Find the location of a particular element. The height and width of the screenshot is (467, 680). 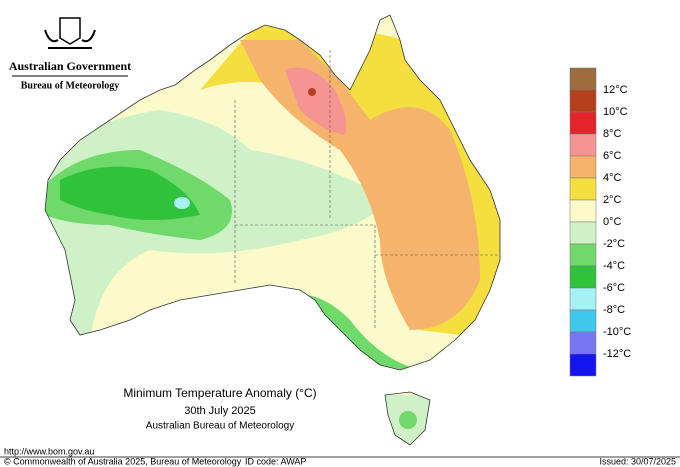

bureau: Bureau of Meteorology is located at coordinates (70, 85).